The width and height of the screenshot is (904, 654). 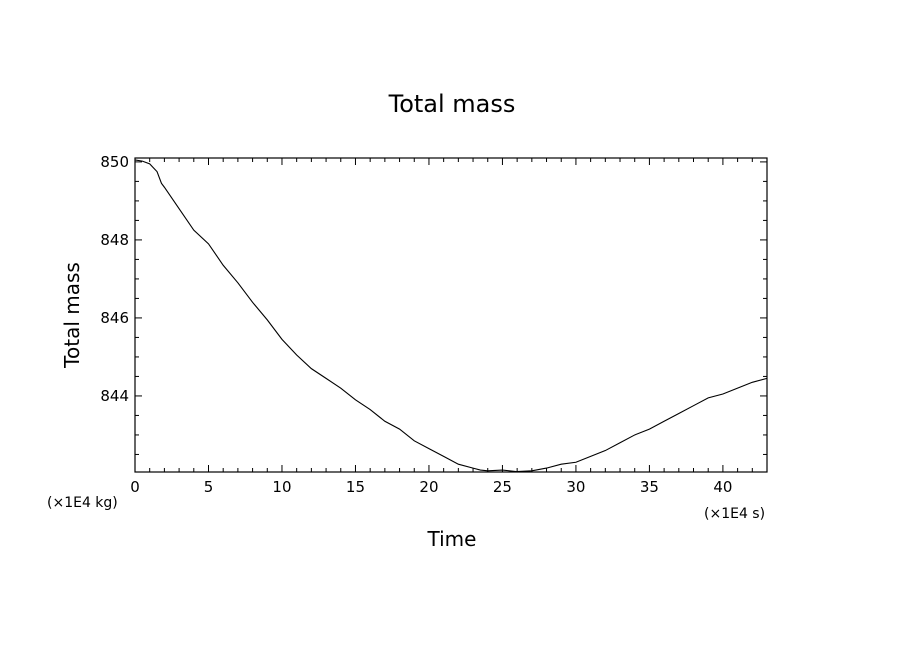 What do you see at coordinates (722, 487) in the screenshot?
I see `x-tick-label: 40` at bounding box center [722, 487].